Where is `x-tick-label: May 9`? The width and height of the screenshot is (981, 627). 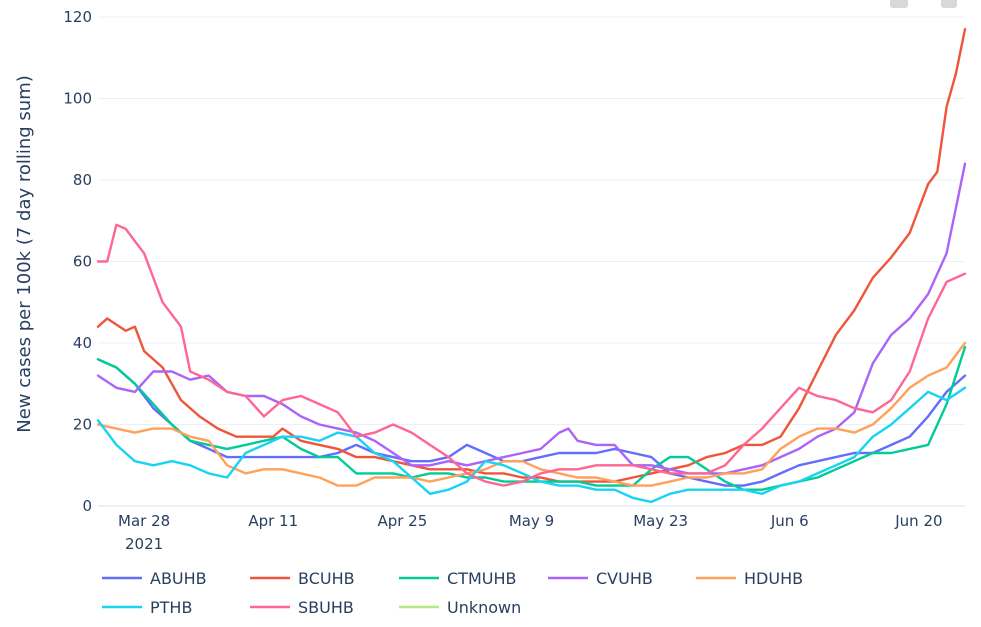
x-tick-label: May 9 is located at coordinates (531, 521).